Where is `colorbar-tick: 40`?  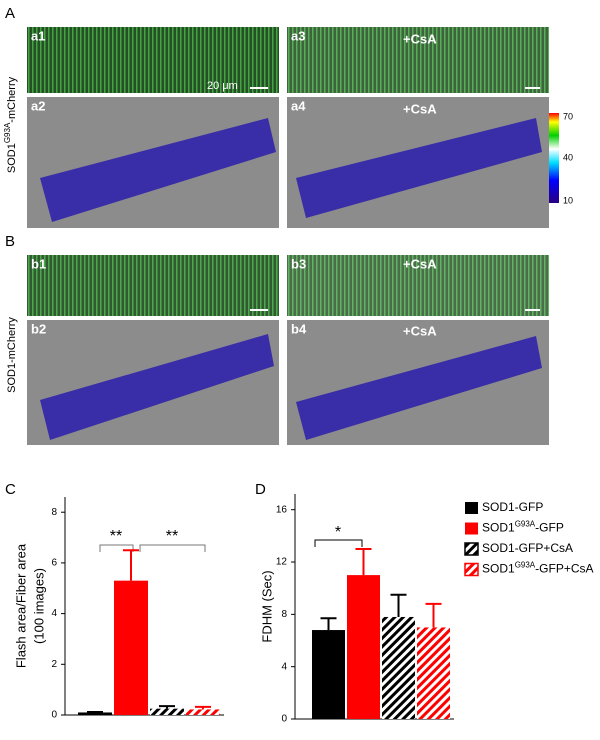 colorbar-tick: 40 is located at coordinates (568, 157).